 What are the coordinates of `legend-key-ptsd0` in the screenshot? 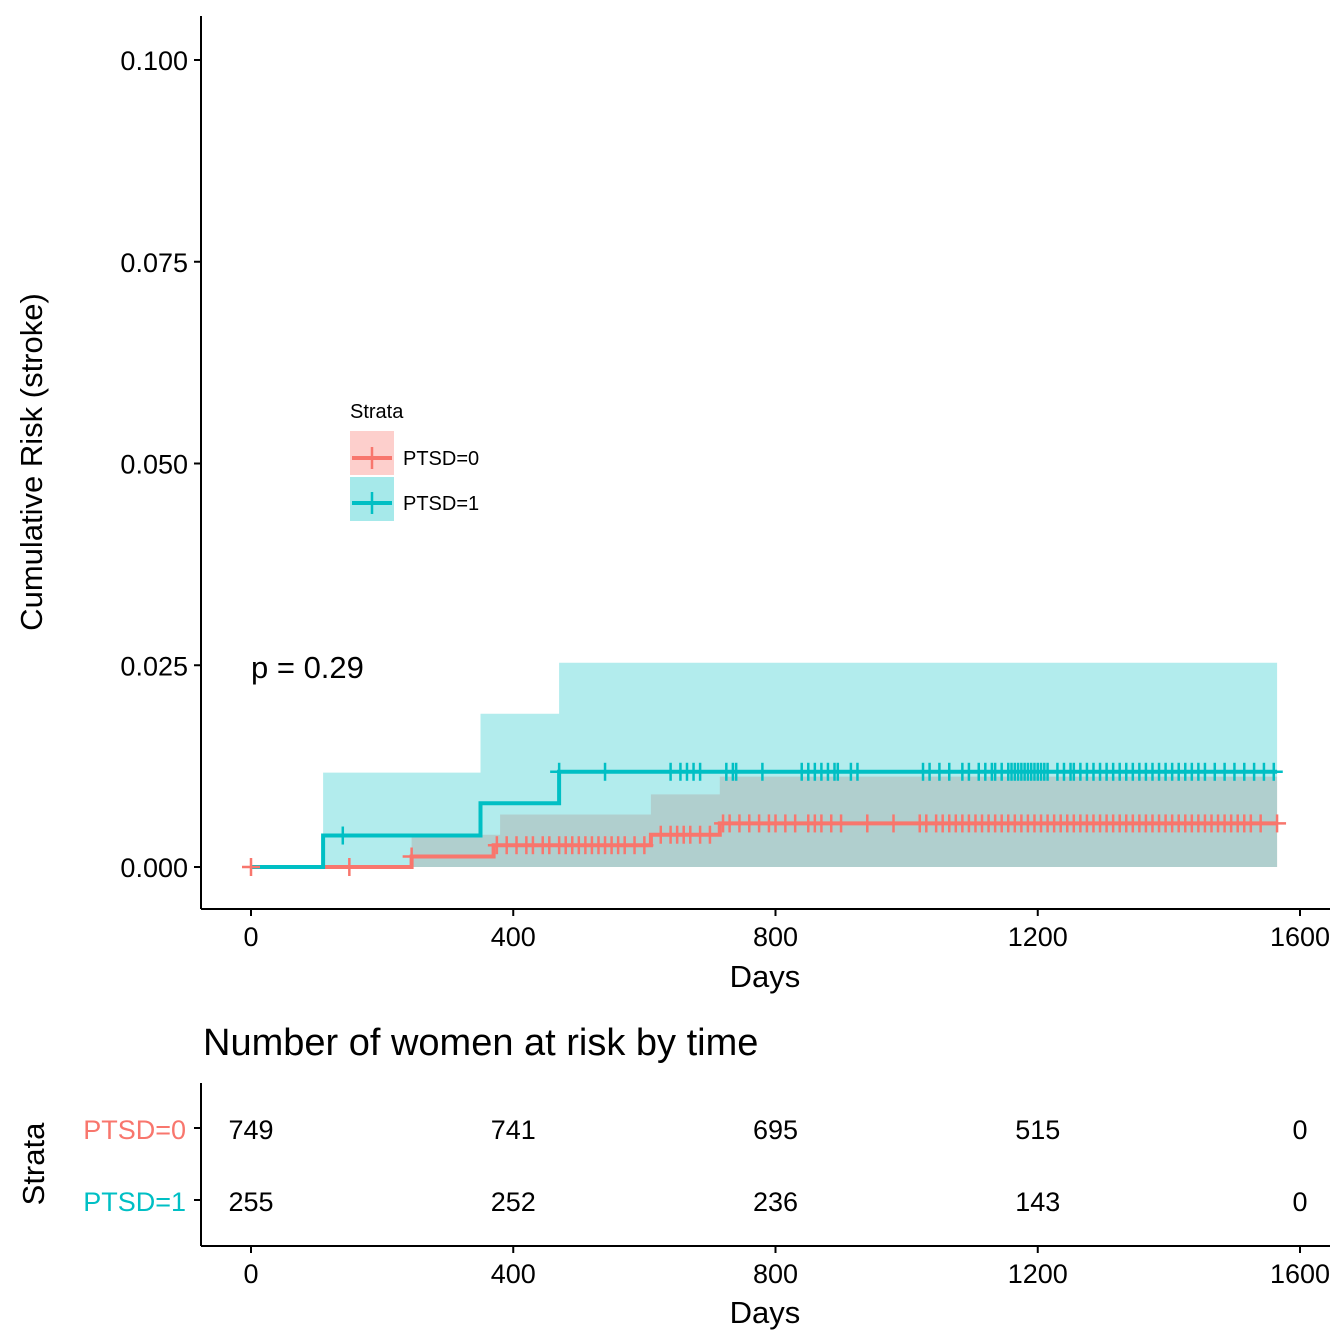 It's located at (372, 453).